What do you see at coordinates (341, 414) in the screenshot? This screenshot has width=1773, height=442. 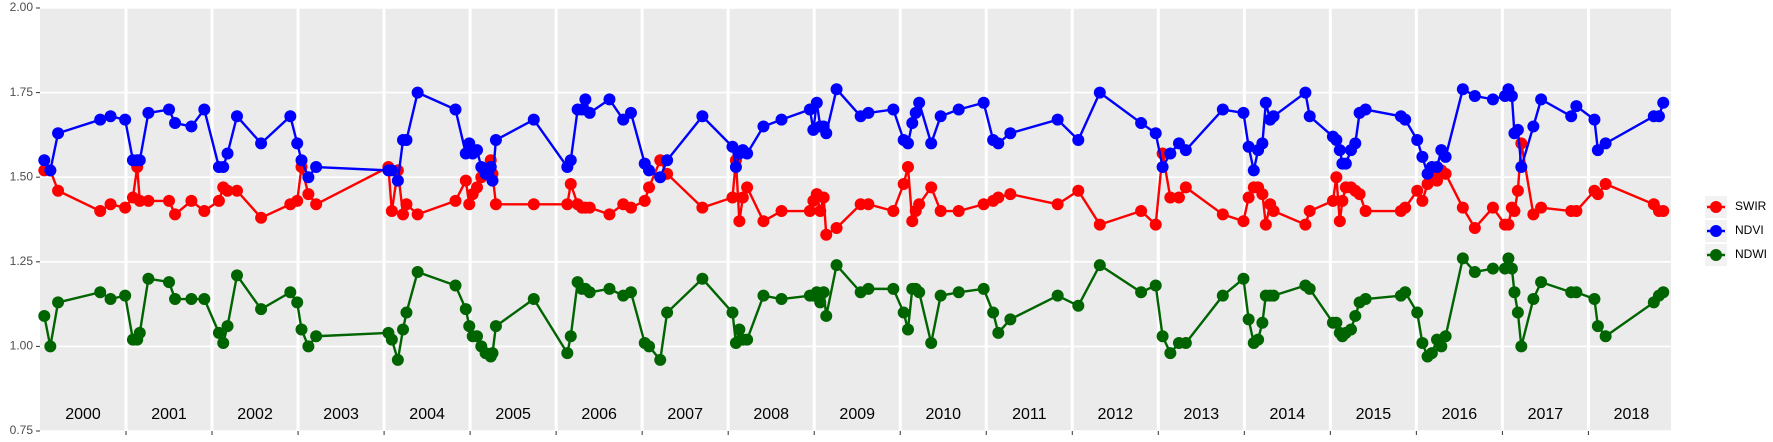 I see `year-label: 2003` at bounding box center [341, 414].